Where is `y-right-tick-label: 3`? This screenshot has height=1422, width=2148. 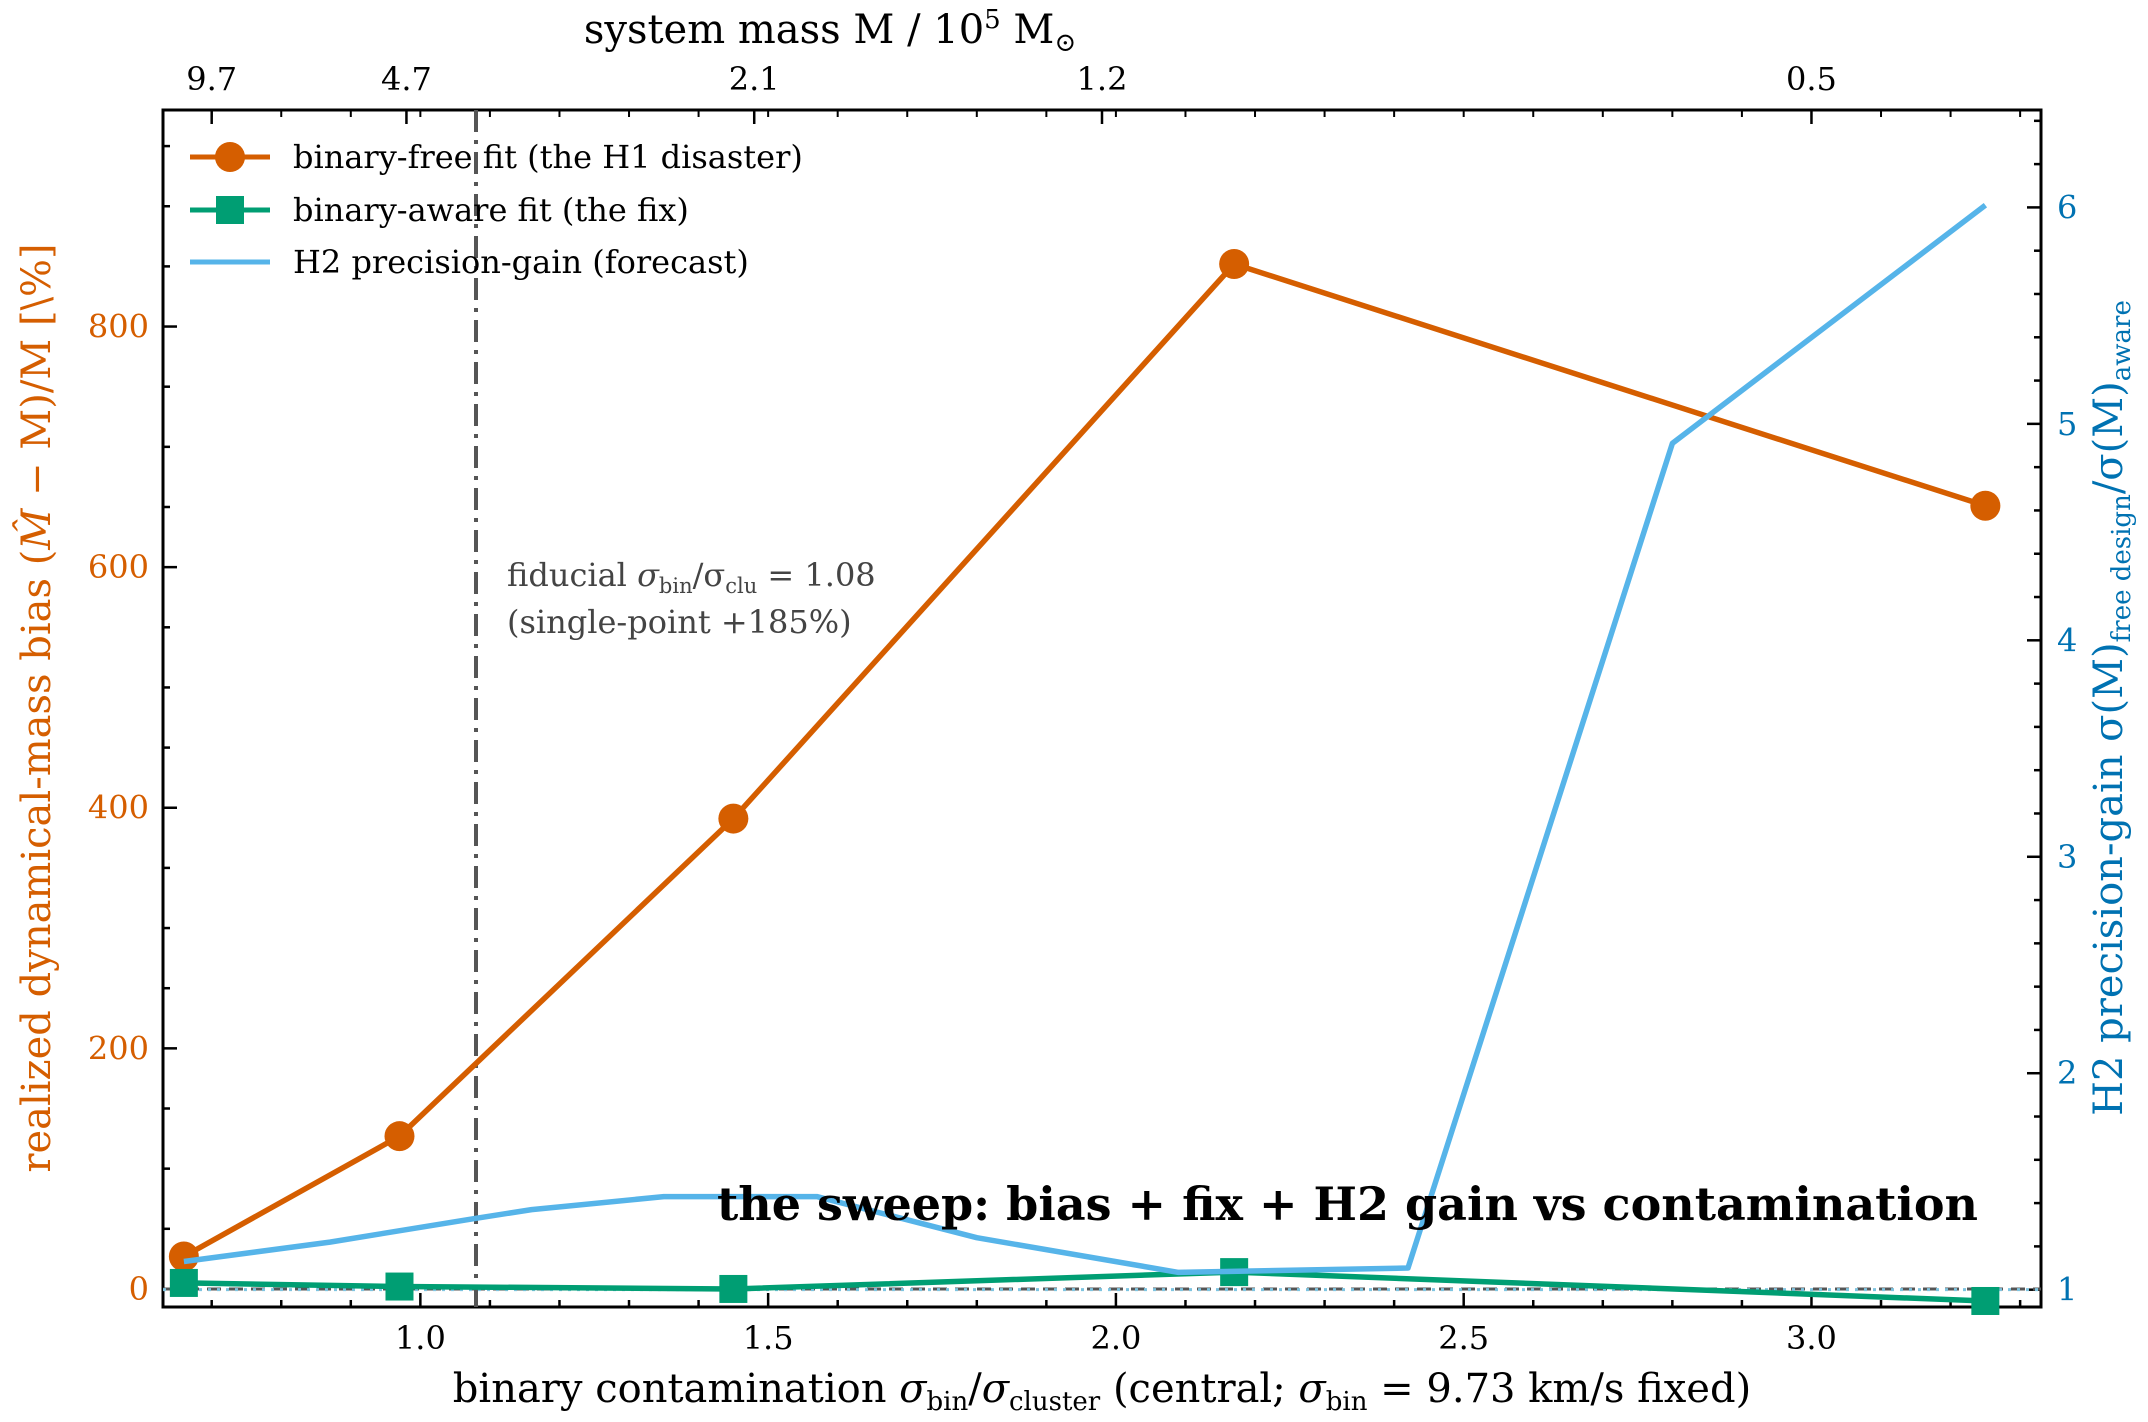 y-right-tick-label: 3 is located at coordinates (2067, 857).